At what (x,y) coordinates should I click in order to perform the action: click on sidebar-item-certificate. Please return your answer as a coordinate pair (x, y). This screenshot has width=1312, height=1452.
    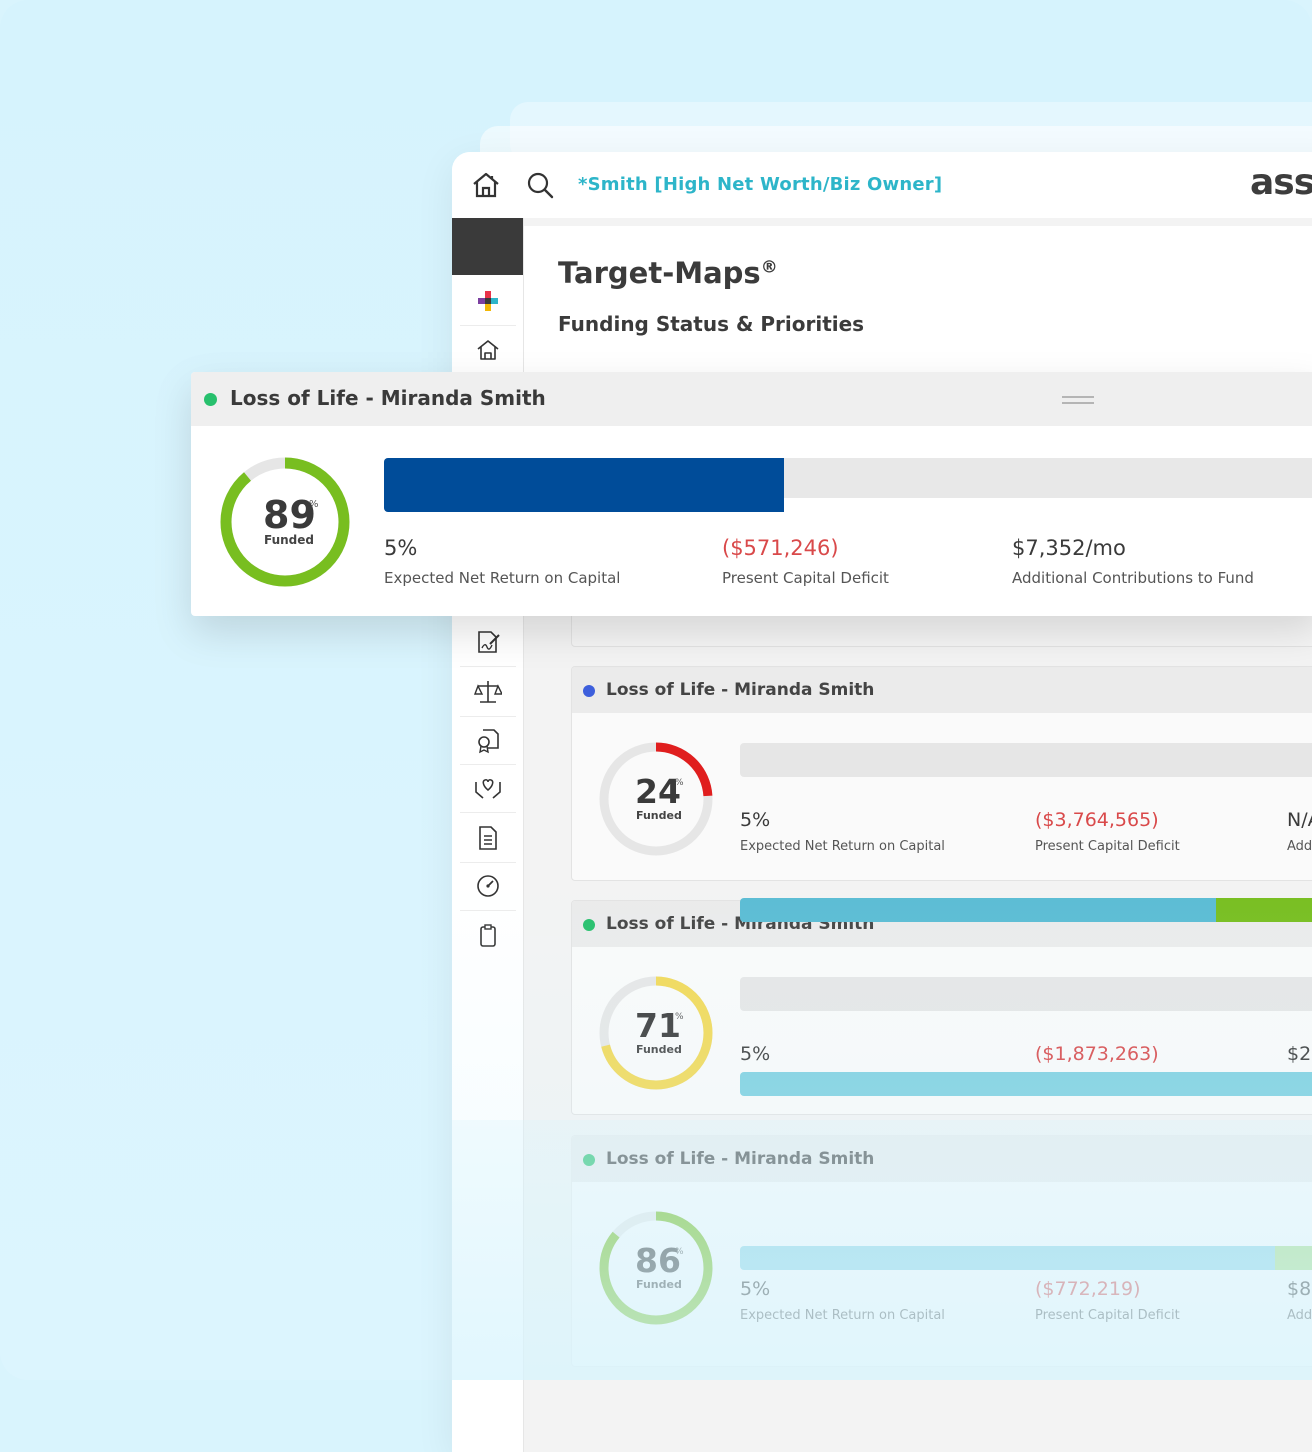
    Looking at the image, I should click on (488, 740).